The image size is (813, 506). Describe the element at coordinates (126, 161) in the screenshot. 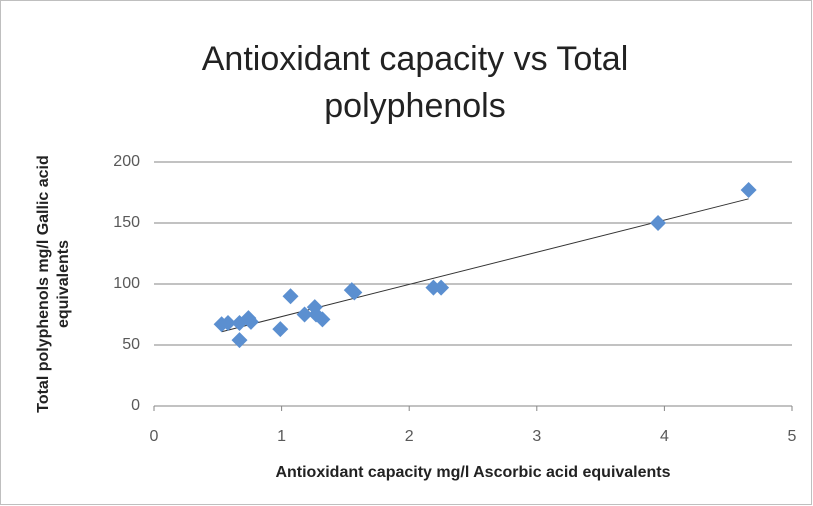

I see `y-tick-label: 200` at that location.